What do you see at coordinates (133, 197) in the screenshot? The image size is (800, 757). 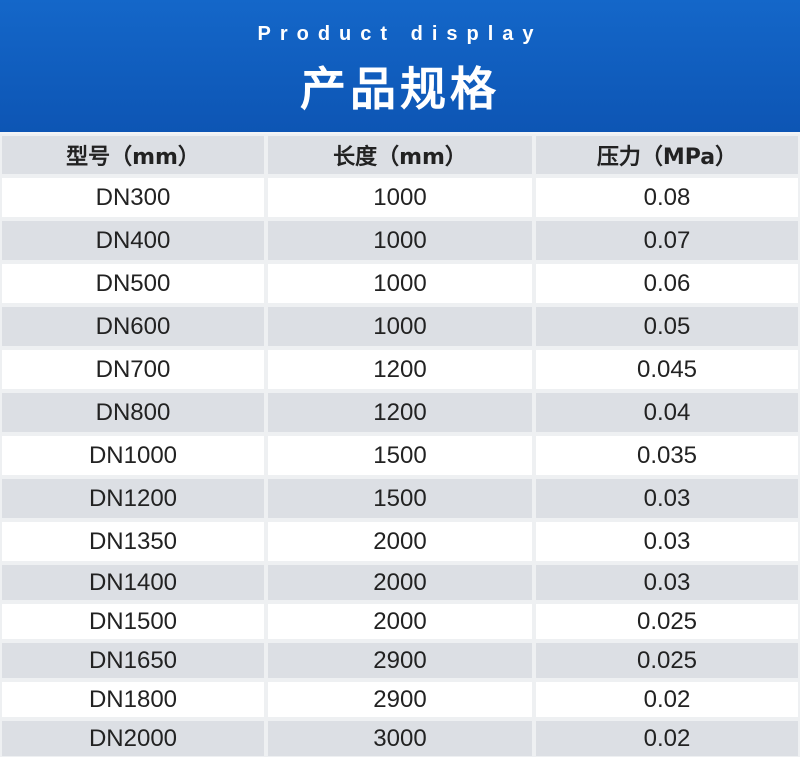 I see `cell-model: DN300` at bounding box center [133, 197].